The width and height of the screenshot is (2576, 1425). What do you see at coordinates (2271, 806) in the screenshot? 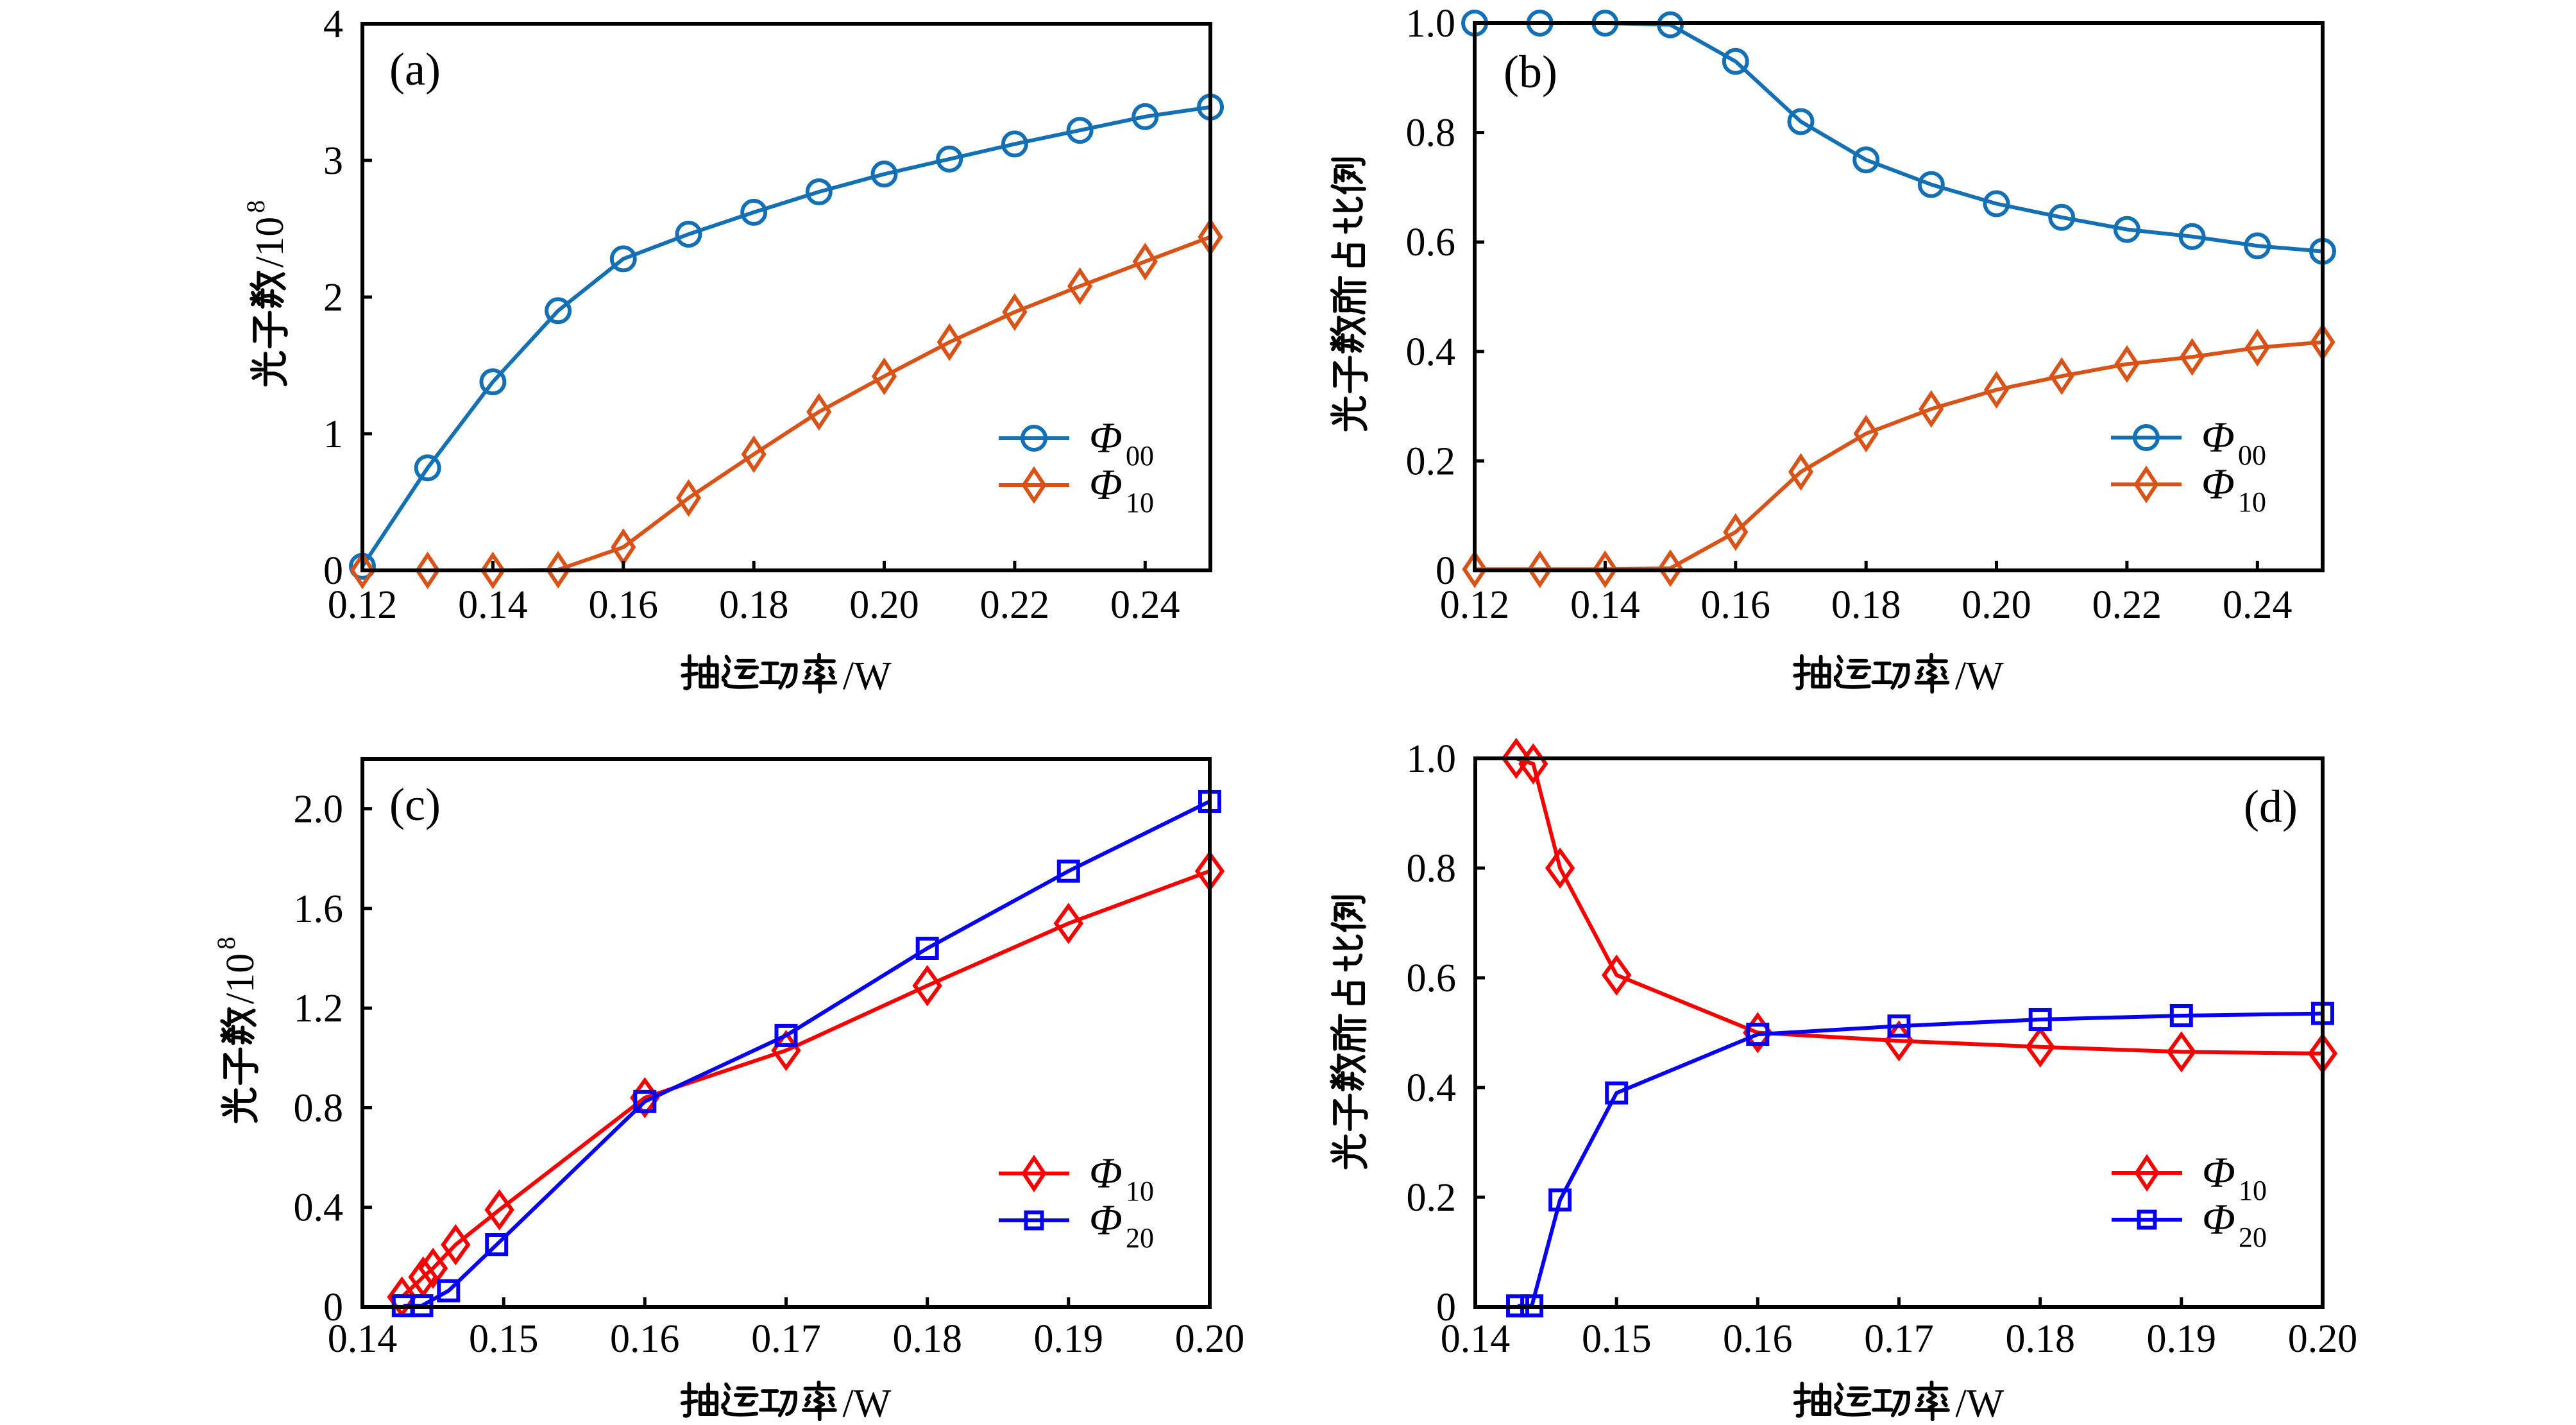
I see `svg-text: (d)` at bounding box center [2271, 806].